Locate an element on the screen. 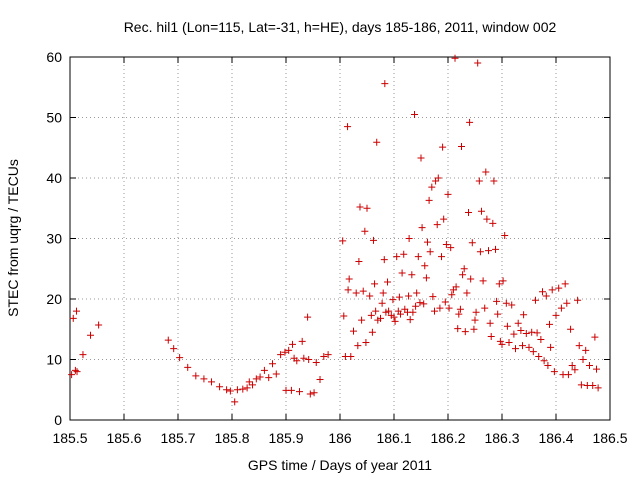  y-tick-label: 50 is located at coordinates (54, 118).